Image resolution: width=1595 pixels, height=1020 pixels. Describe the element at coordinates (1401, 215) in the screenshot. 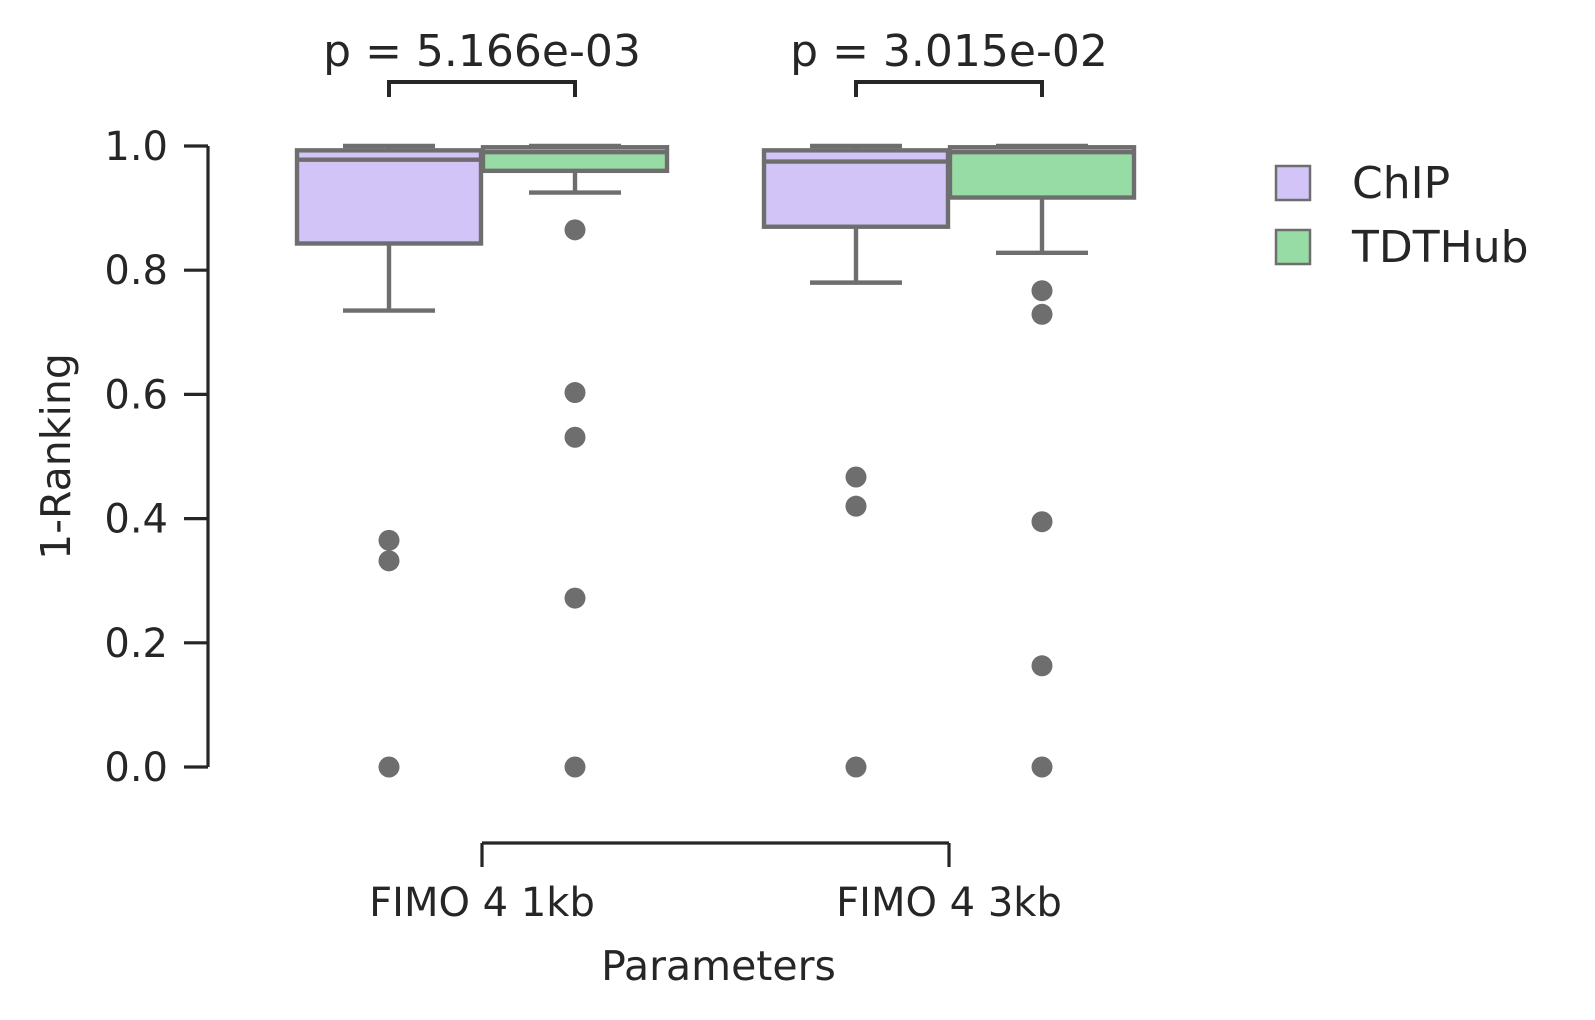

I see `legend: ChIP TDTHub` at that location.